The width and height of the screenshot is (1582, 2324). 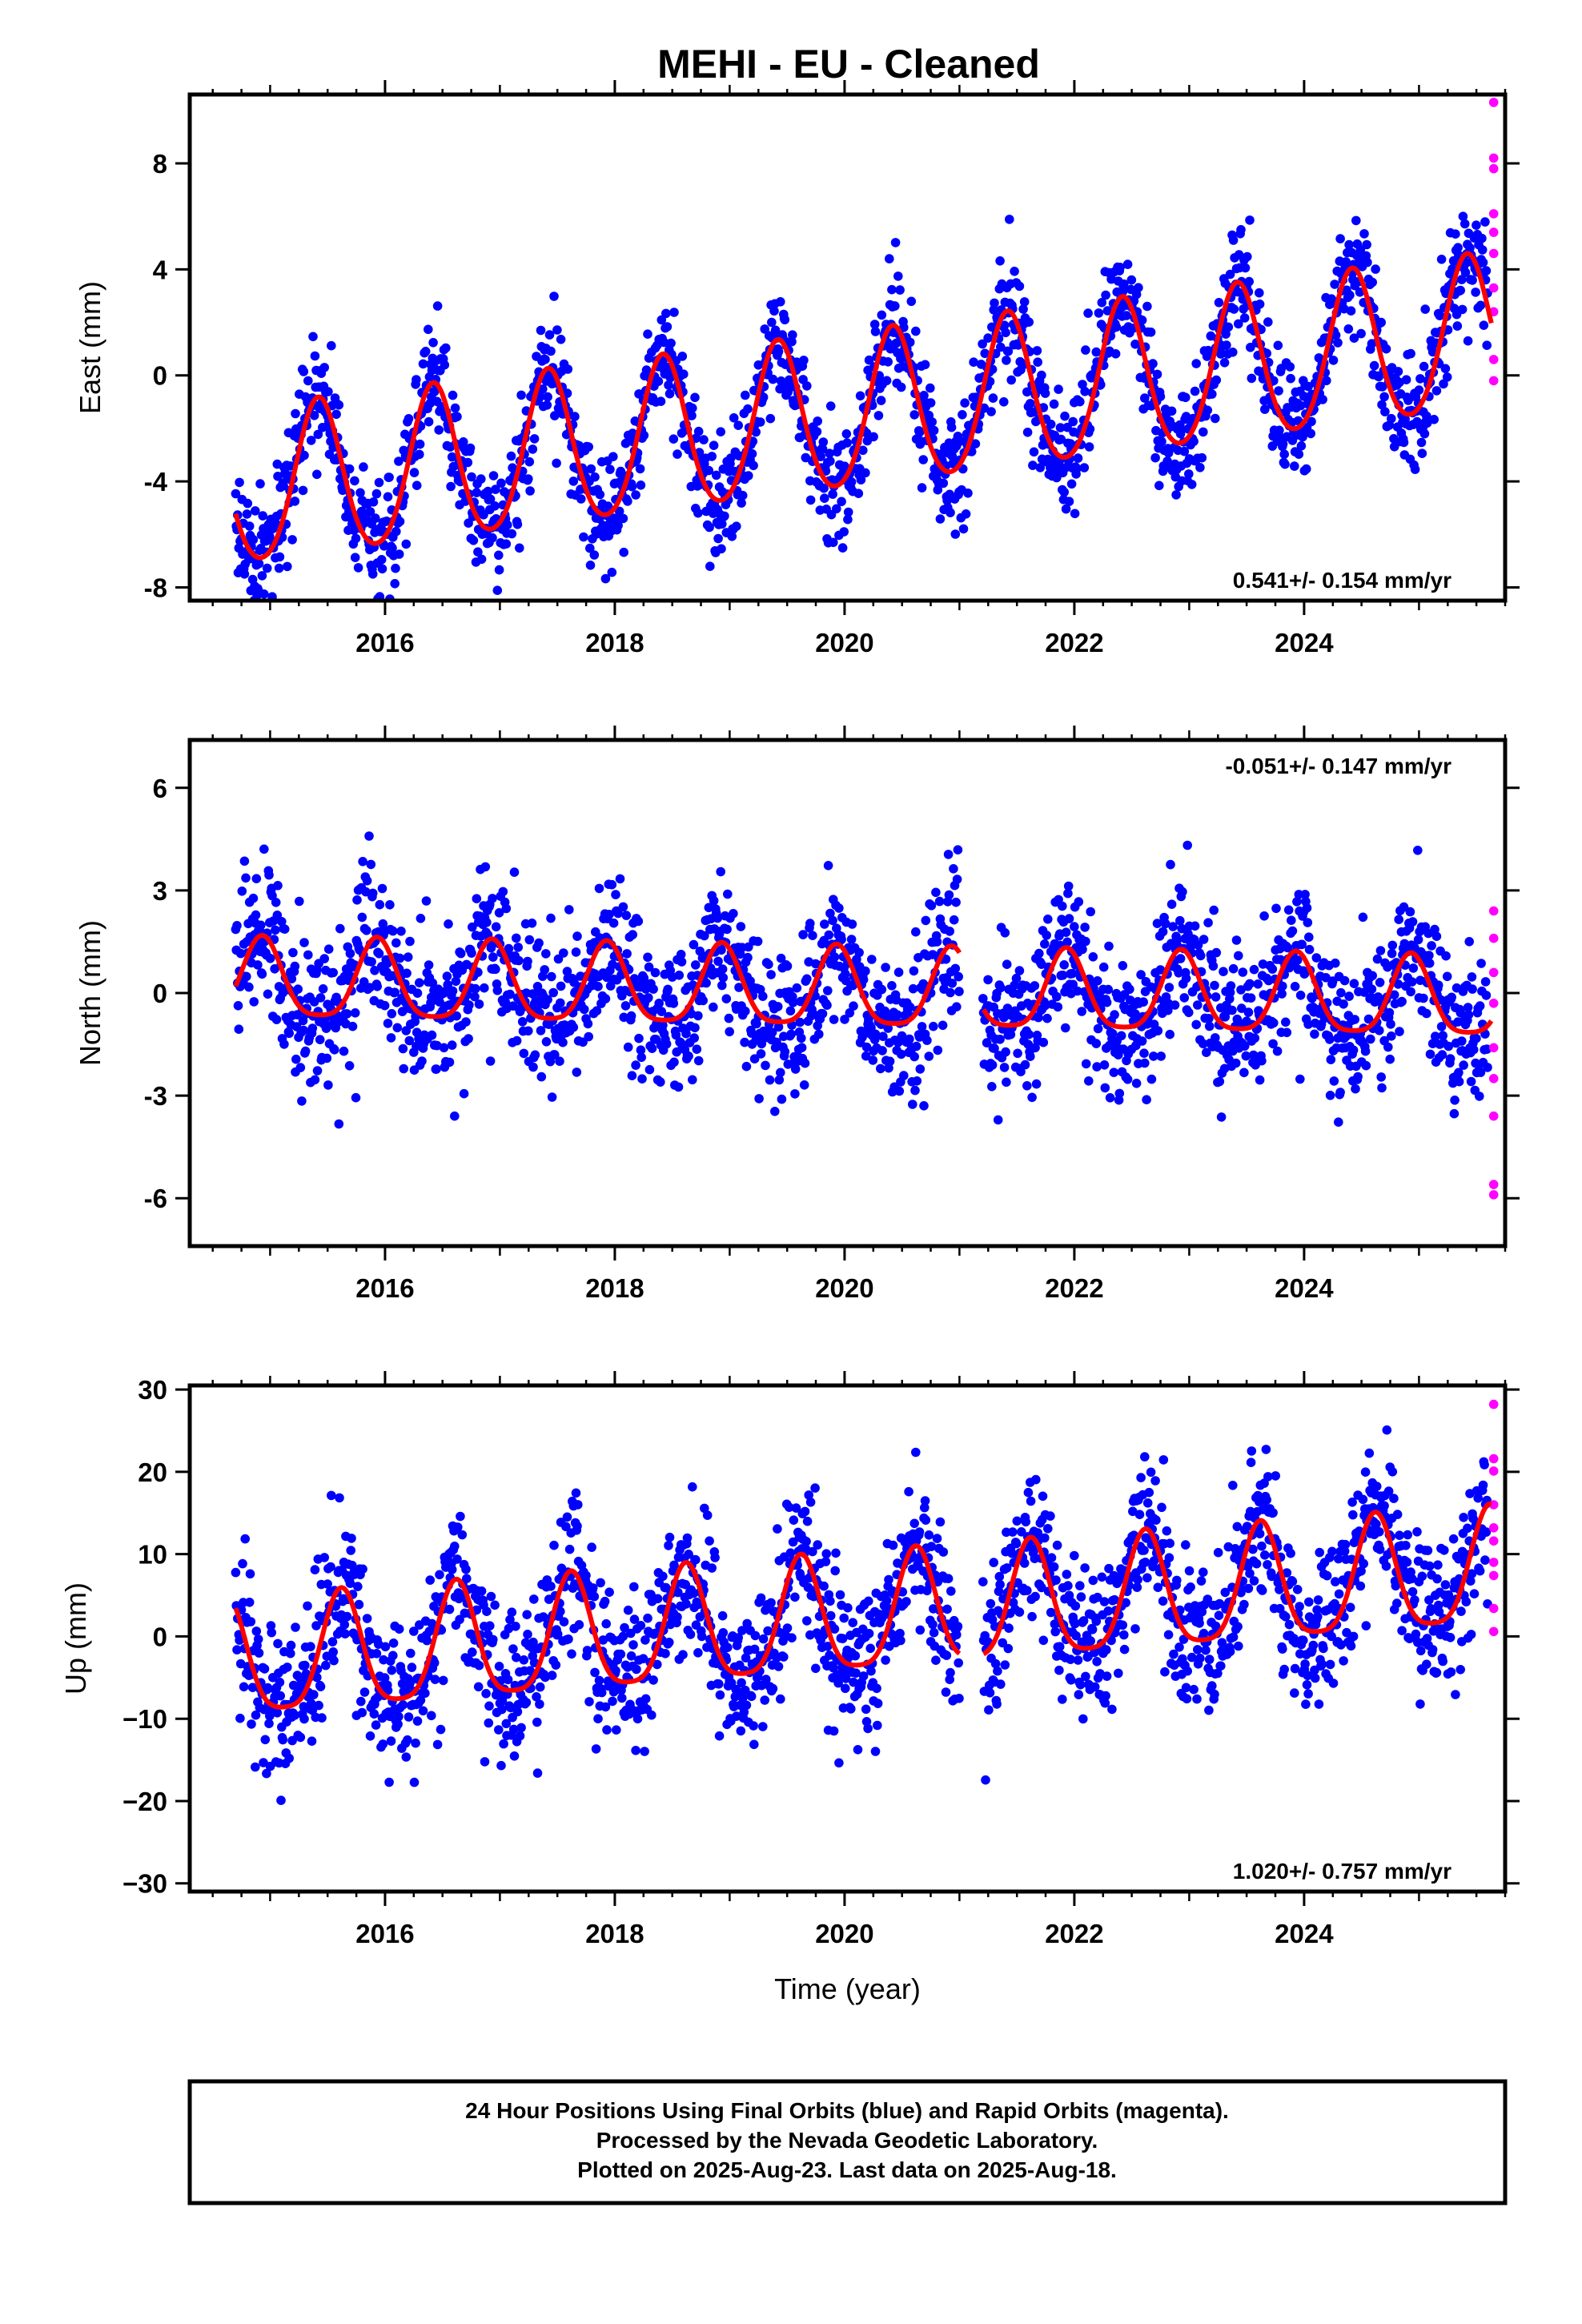 I want to click on east-xtick-label: 2024, so click(x=1304, y=642).